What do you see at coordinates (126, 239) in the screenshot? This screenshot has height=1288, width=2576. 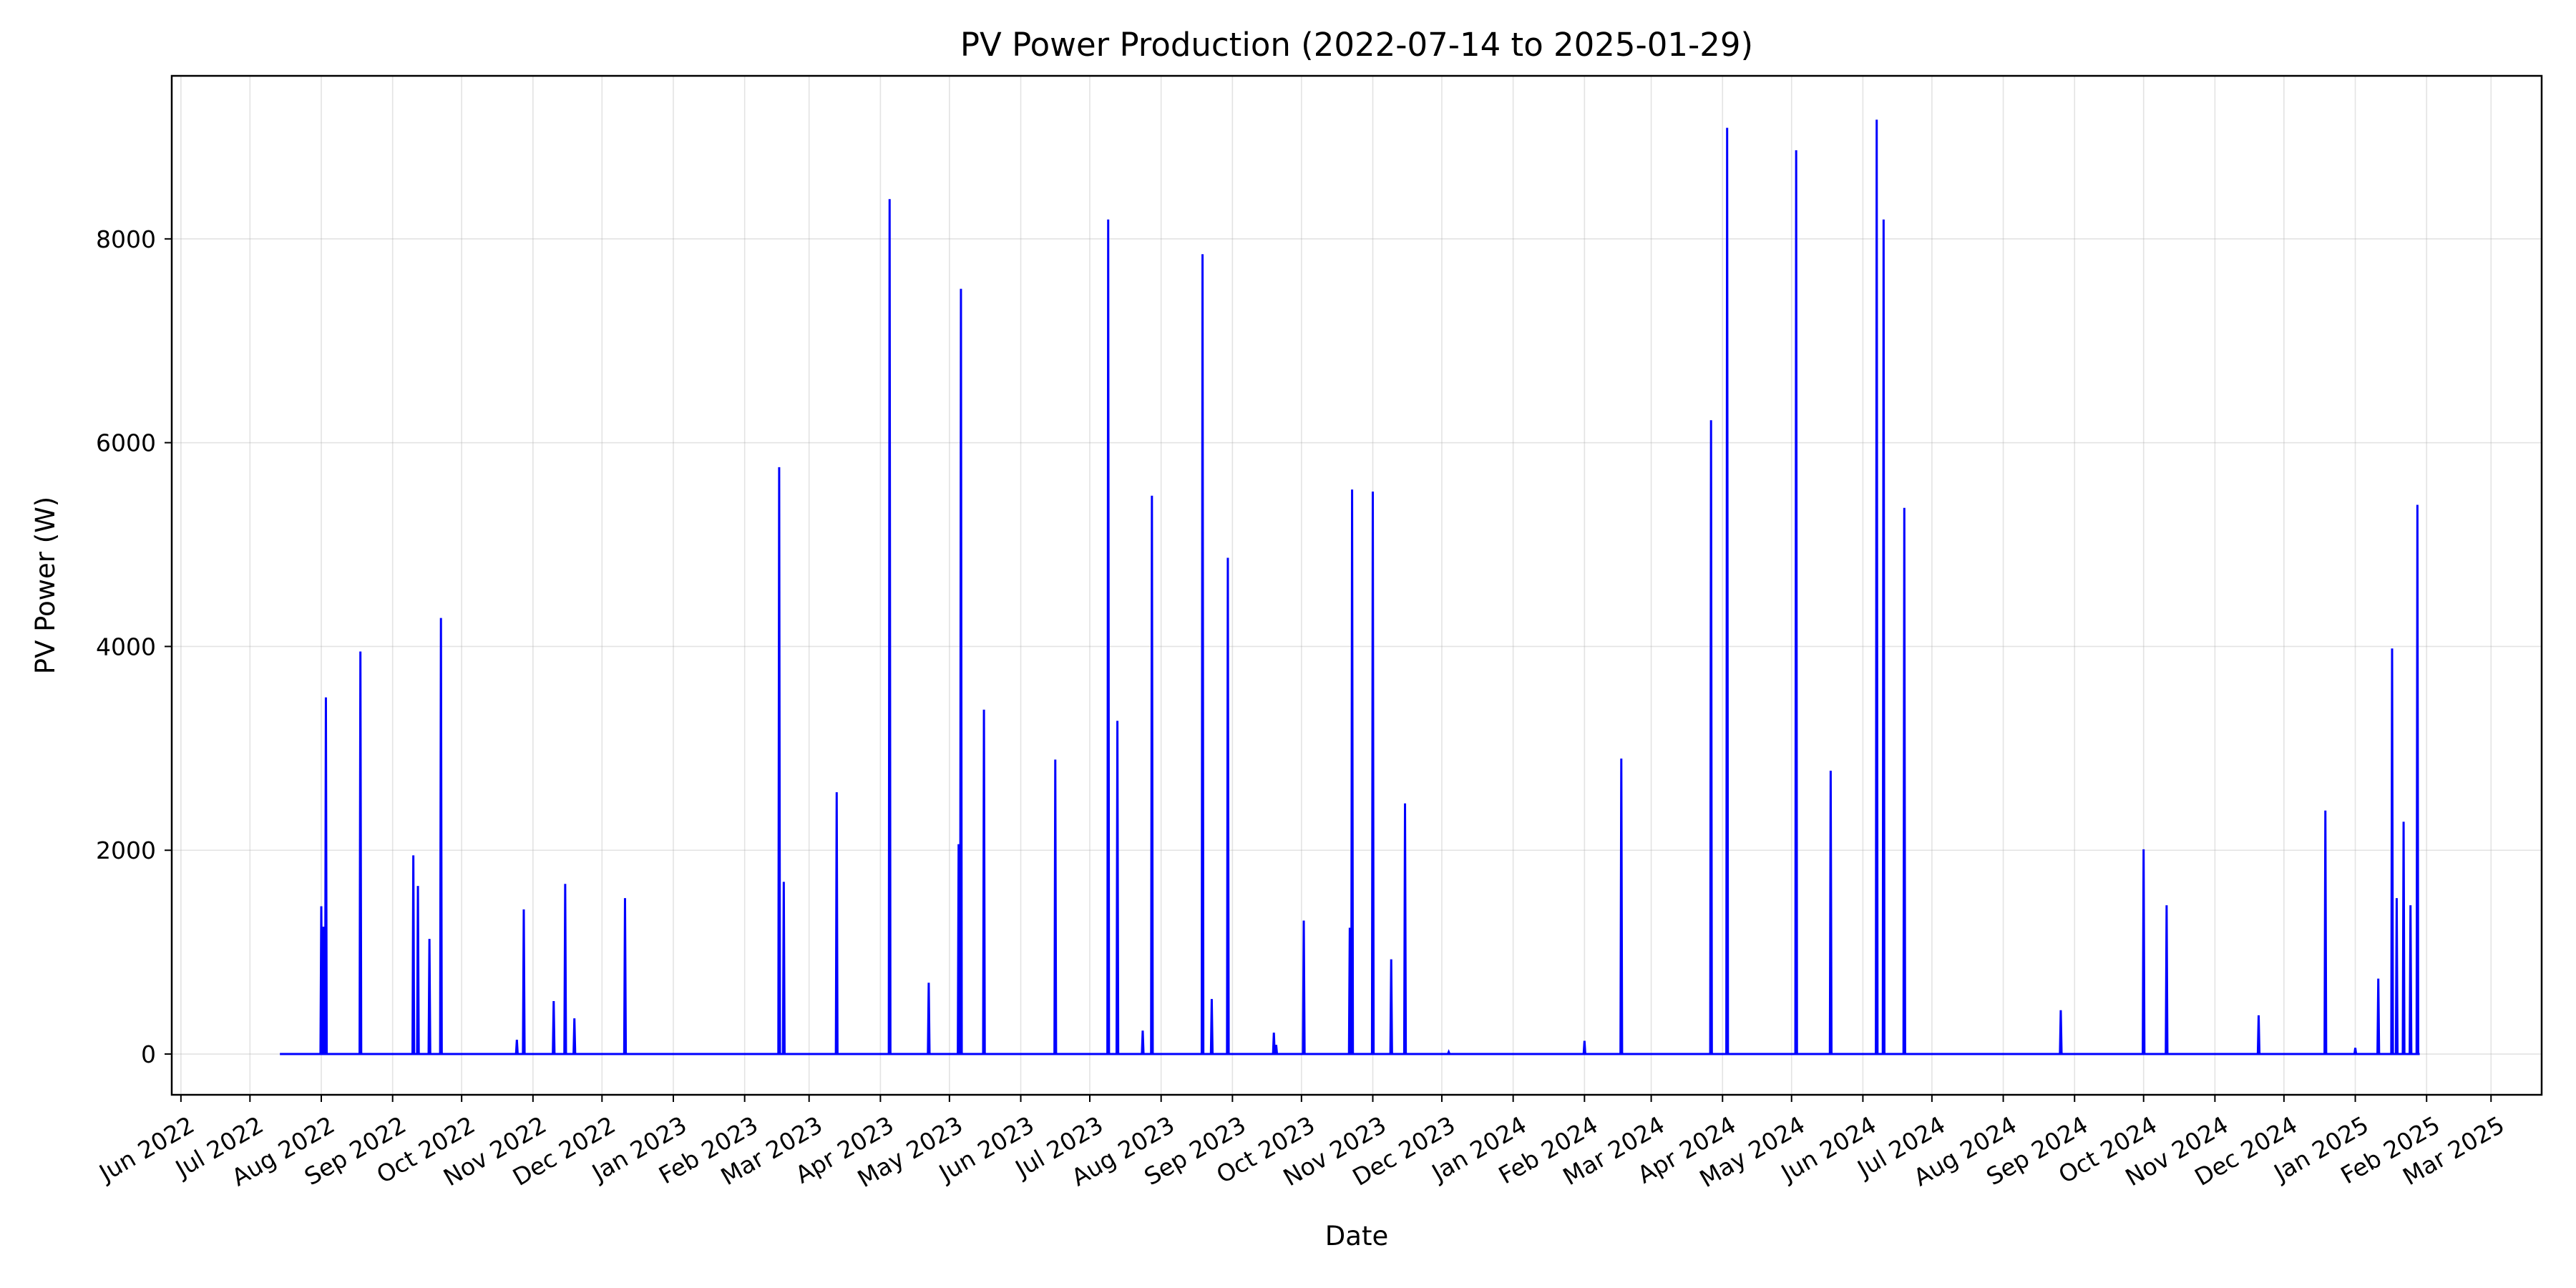 I see `y-tick-label-8000: 8000` at bounding box center [126, 239].